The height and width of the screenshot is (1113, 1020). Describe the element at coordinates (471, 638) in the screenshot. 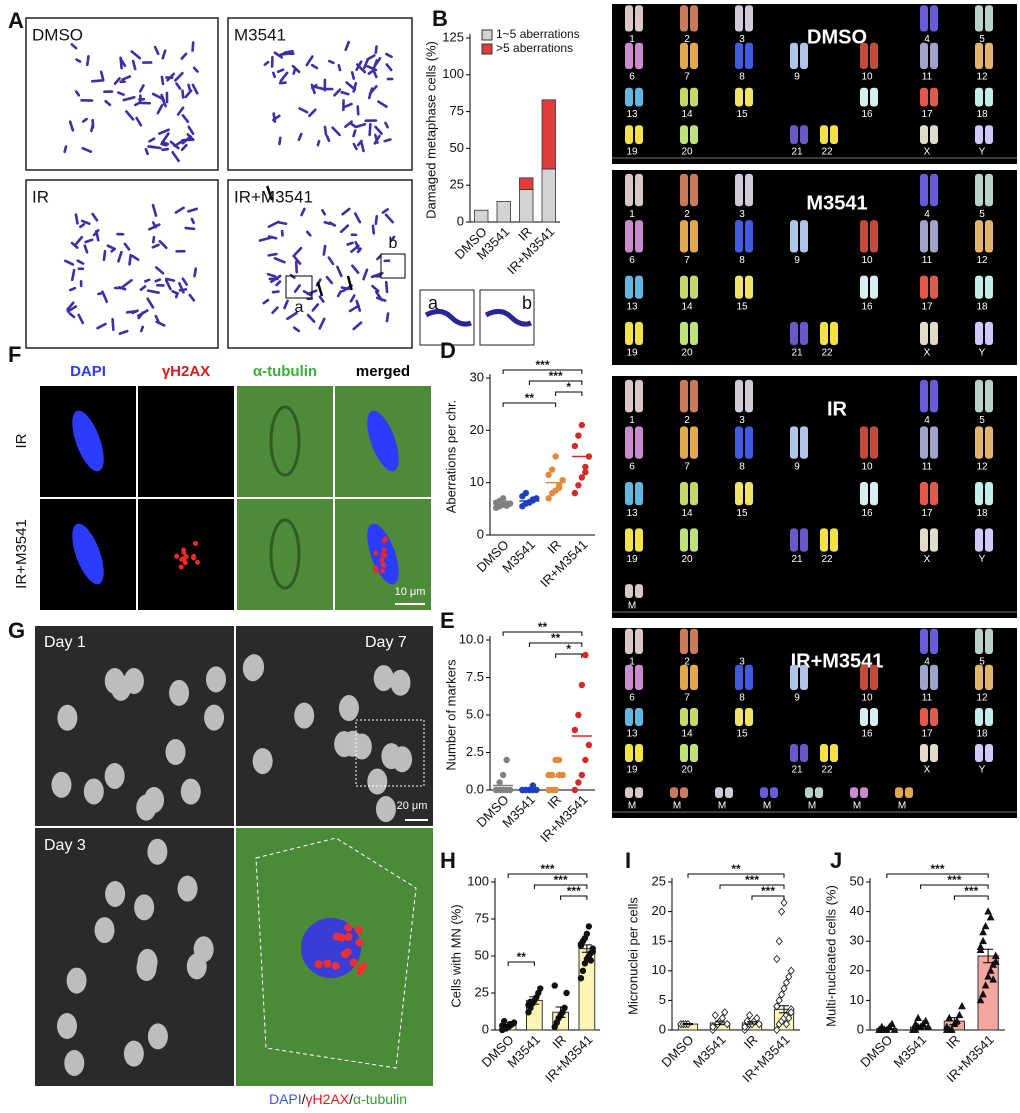

I see `y-tick-label: 10.0` at that location.